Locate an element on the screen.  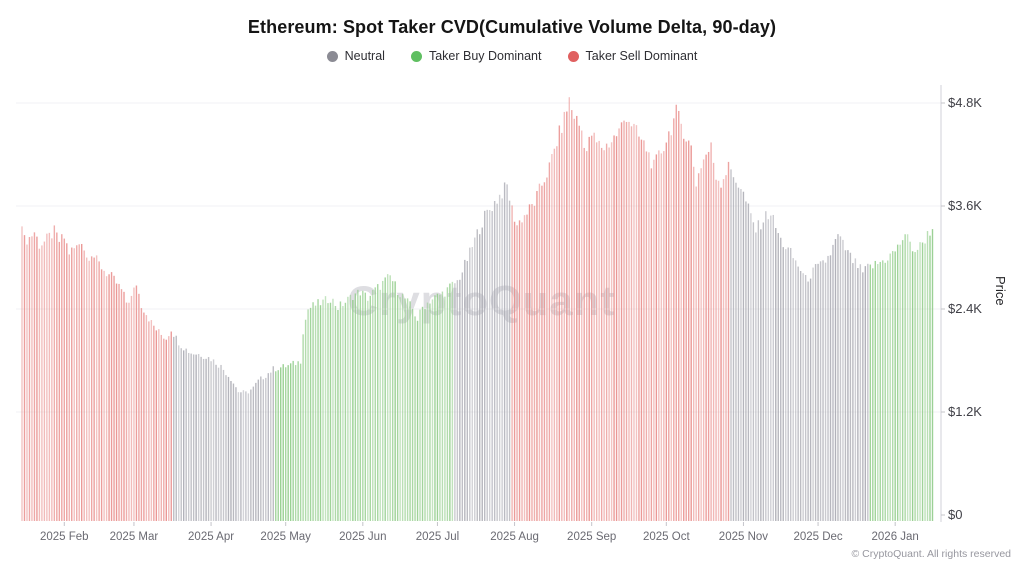
x-tick-label: 2025 Jun is located at coordinates (363, 537).